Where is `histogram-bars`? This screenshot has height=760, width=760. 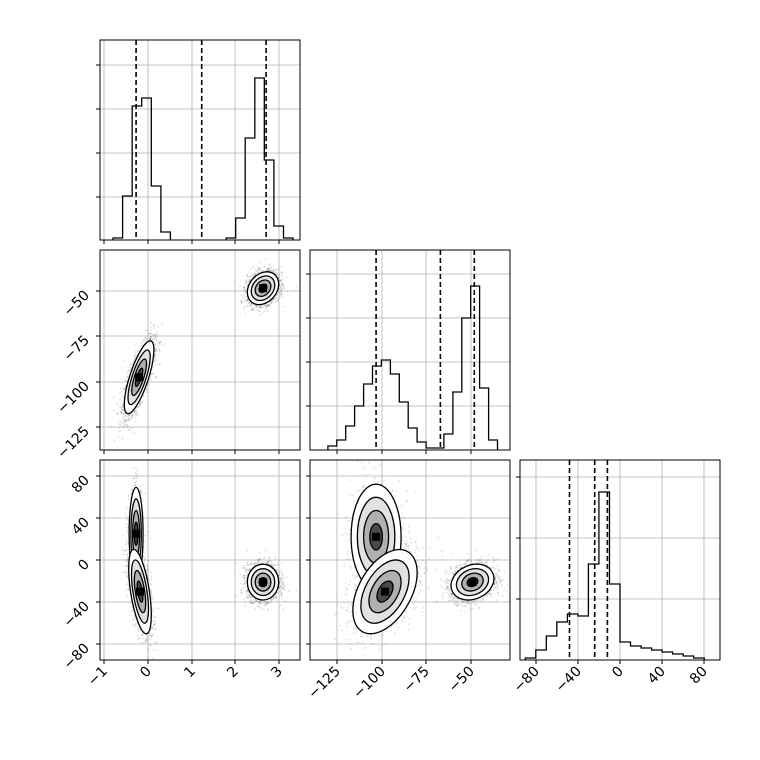 histogram-bars is located at coordinates (413, 367).